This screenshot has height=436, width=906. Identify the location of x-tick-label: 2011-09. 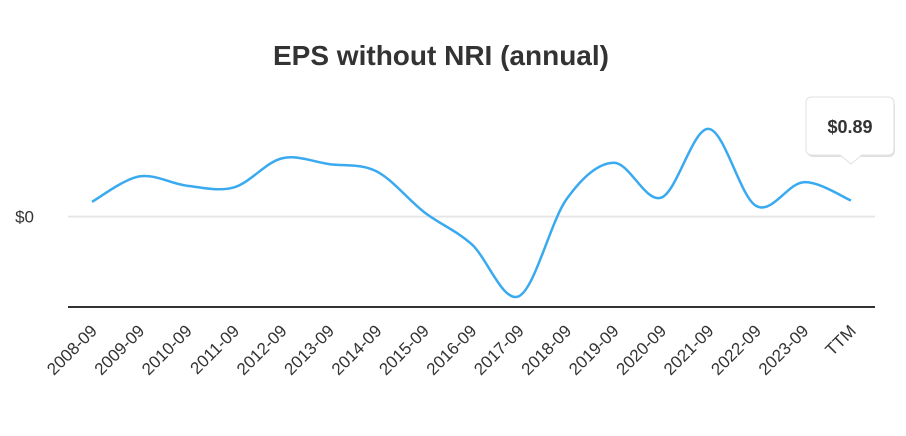
(214, 349).